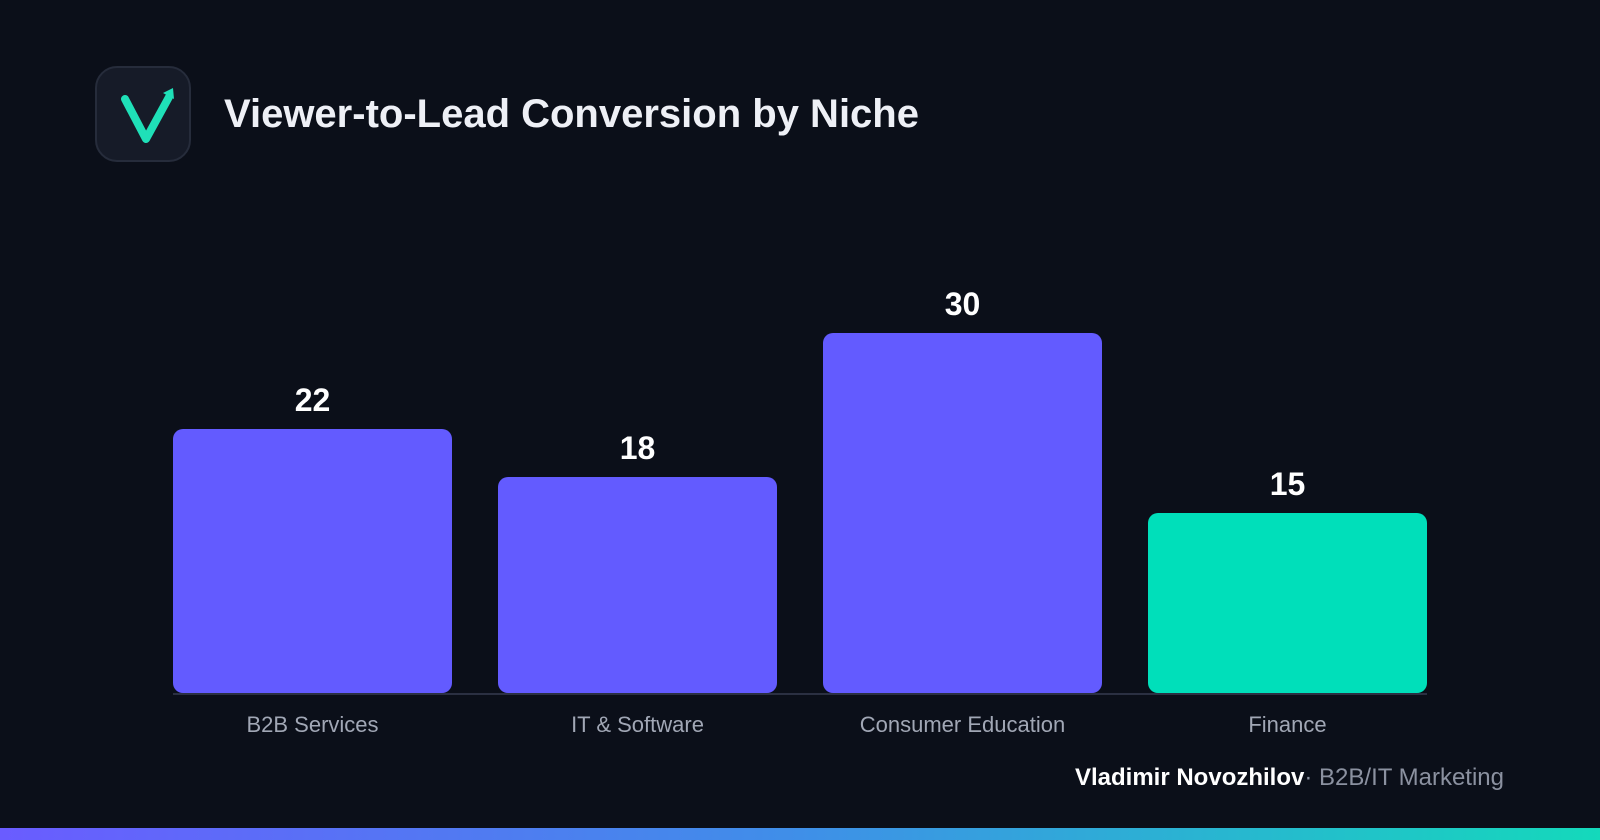 The image size is (1600, 840). Describe the element at coordinates (963, 304) in the screenshot. I see `bar-value-label: 30` at that location.